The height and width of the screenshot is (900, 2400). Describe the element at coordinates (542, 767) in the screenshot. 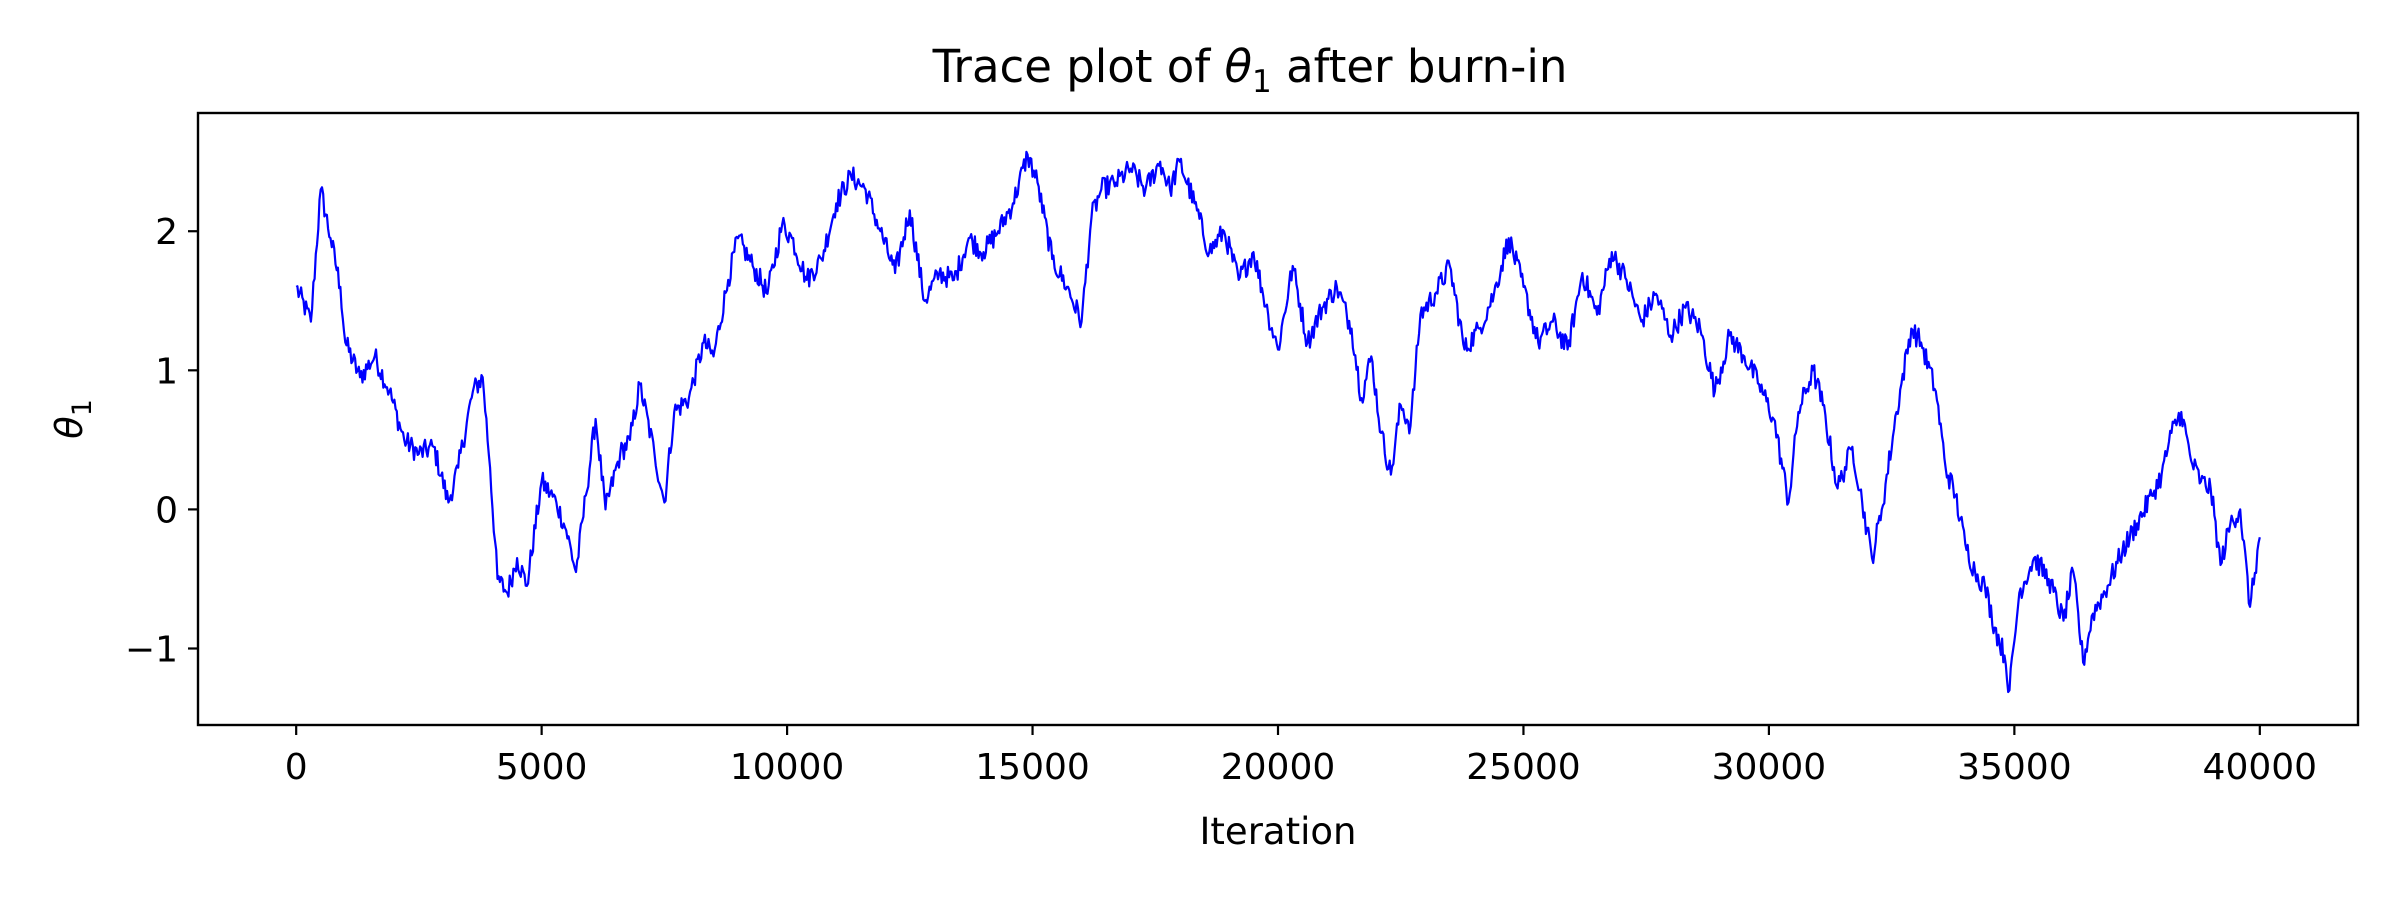

I see `x-tick-label: 5000` at that location.